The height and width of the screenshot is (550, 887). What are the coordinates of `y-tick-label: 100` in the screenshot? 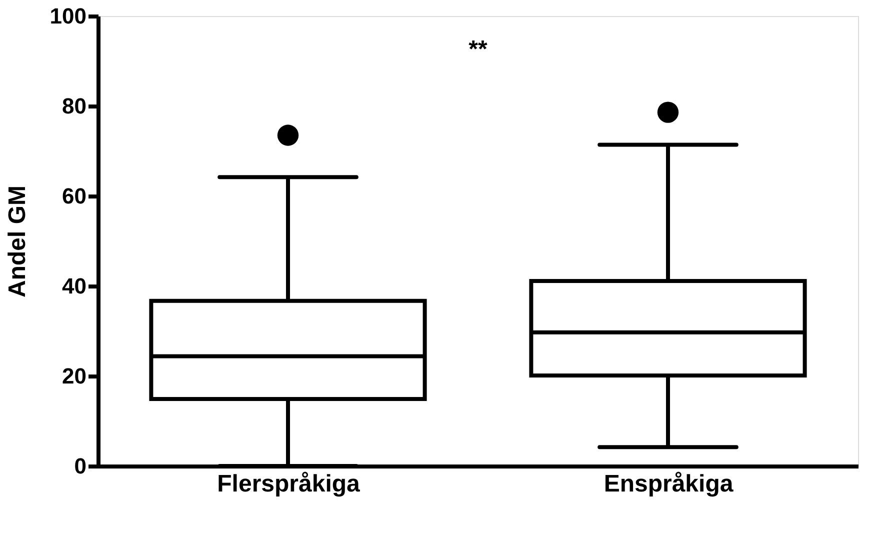 It's located at (68, 16).